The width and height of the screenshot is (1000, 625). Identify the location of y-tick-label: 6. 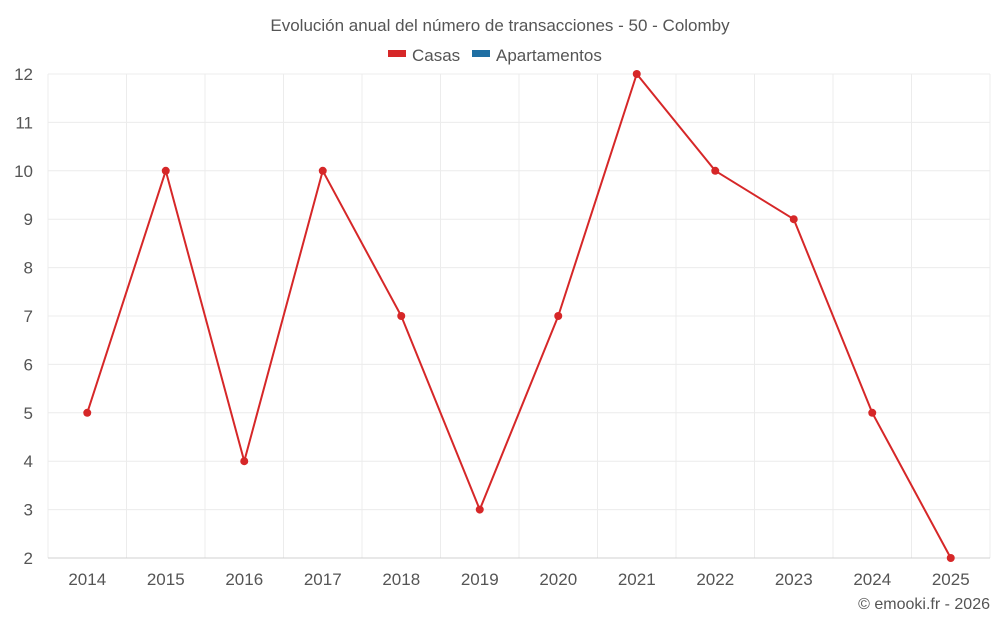
(28, 364).